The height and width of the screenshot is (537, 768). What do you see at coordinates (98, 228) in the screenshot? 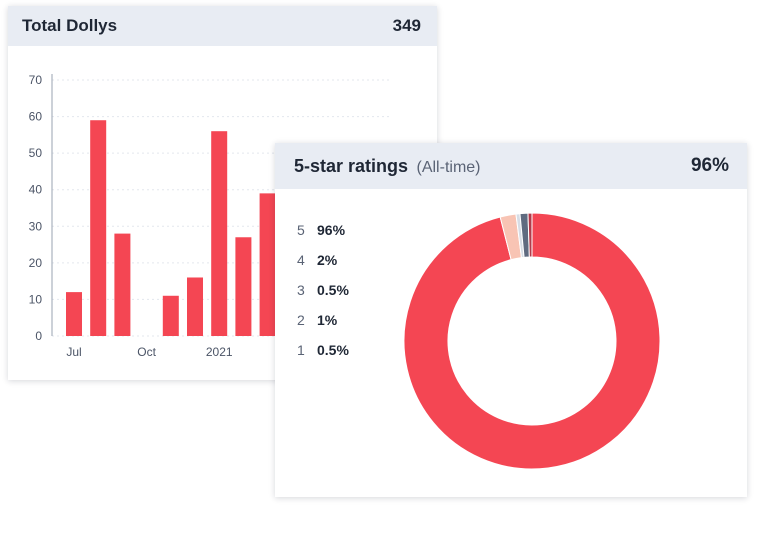
I see `bar-m2` at bounding box center [98, 228].